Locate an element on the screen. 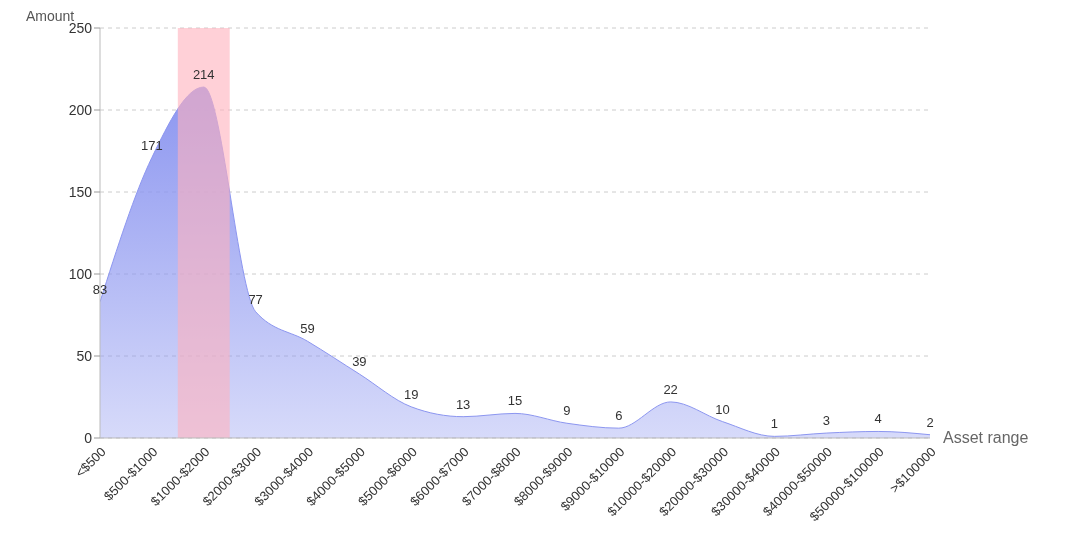 The width and height of the screenshot is (1080, 550). data-label: 77 is located at coordinates (255, 299).